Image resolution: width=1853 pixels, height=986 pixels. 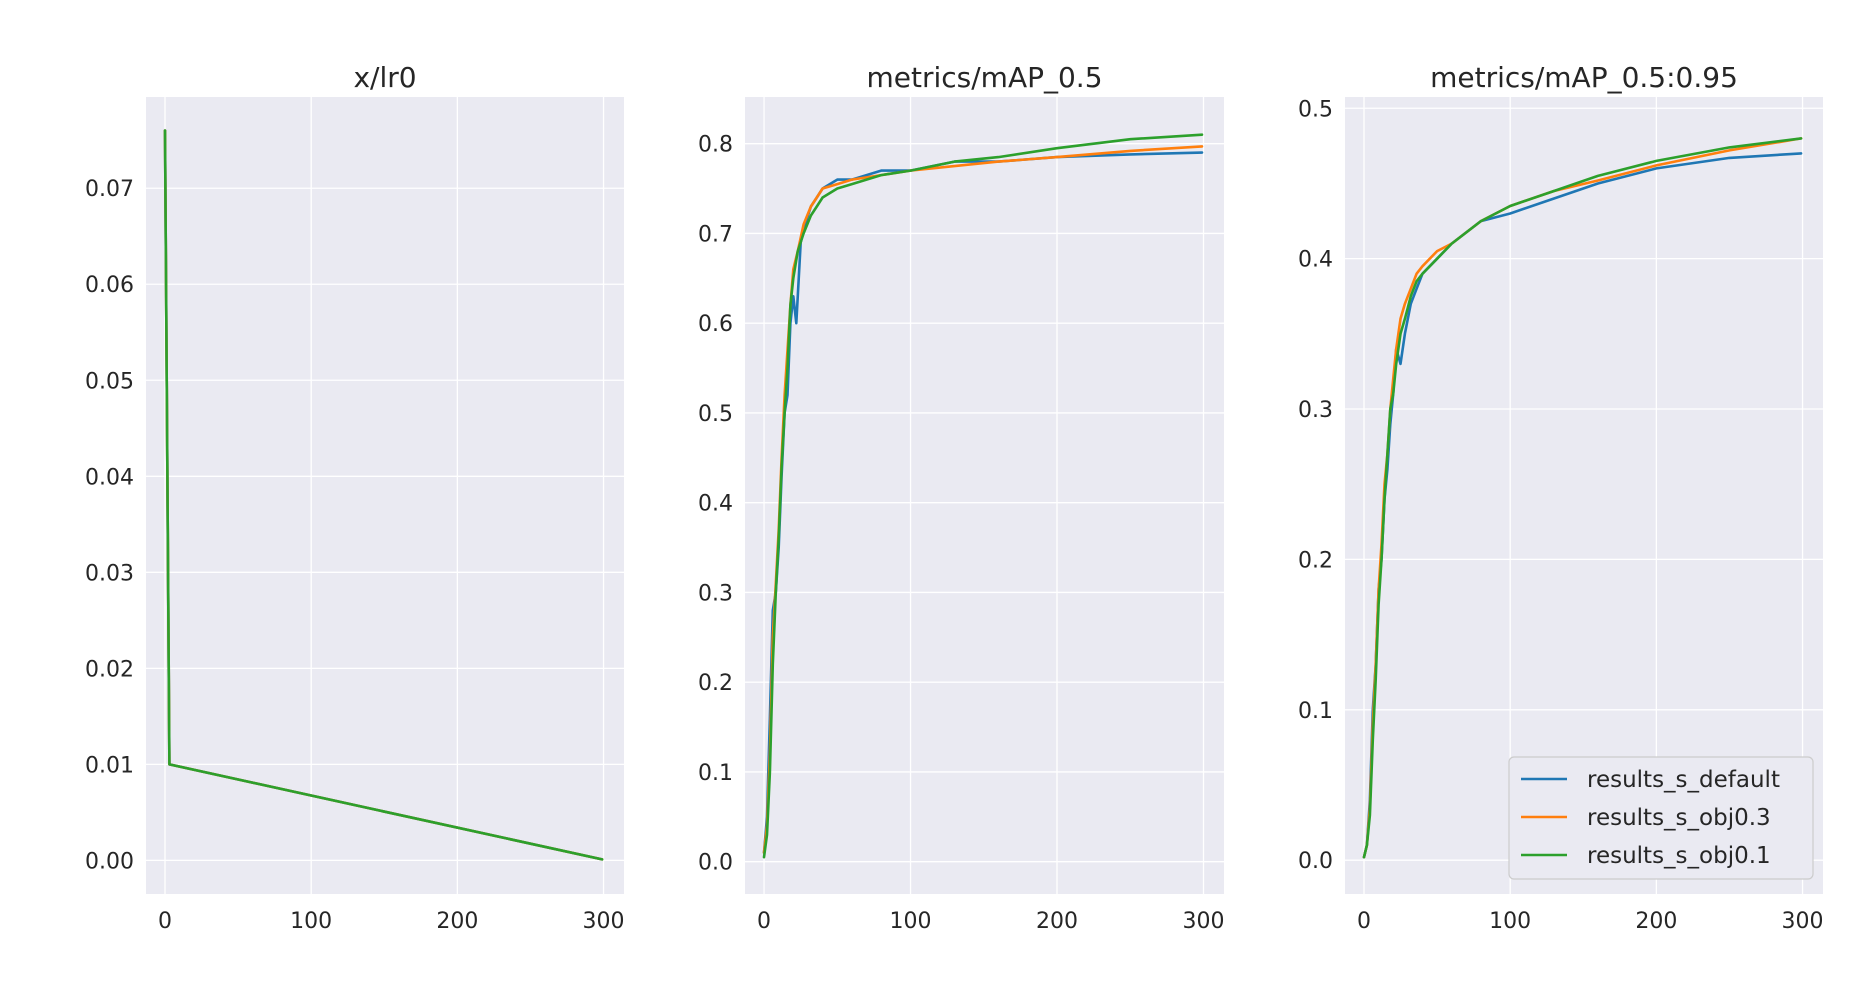 I want to click on y-tick-label: 0.00, so click(x=109, y=861).